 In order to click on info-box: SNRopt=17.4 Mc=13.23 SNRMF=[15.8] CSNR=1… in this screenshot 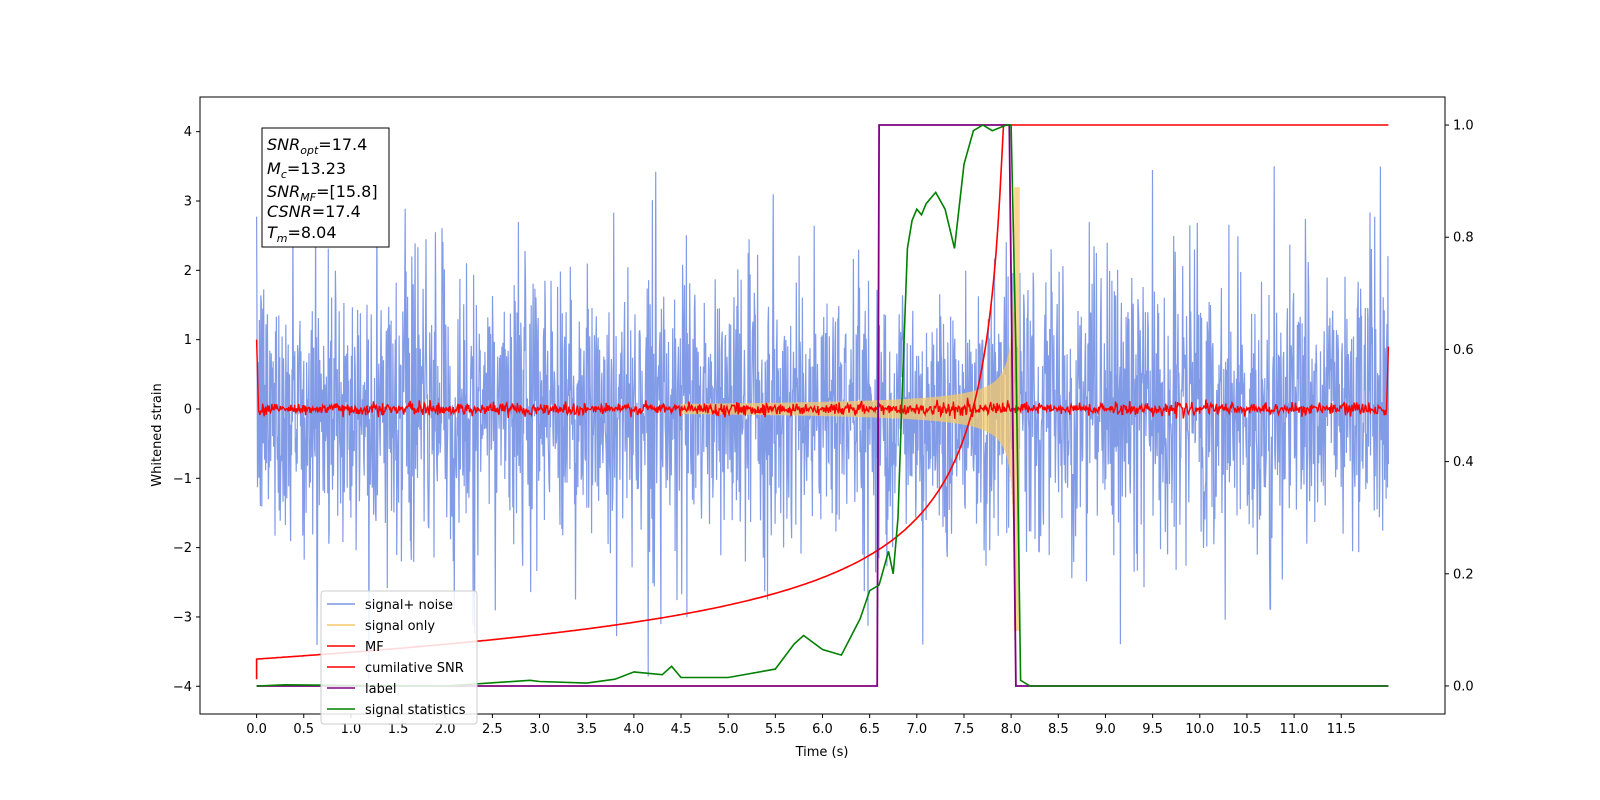, I will do `click(325, 187)`.